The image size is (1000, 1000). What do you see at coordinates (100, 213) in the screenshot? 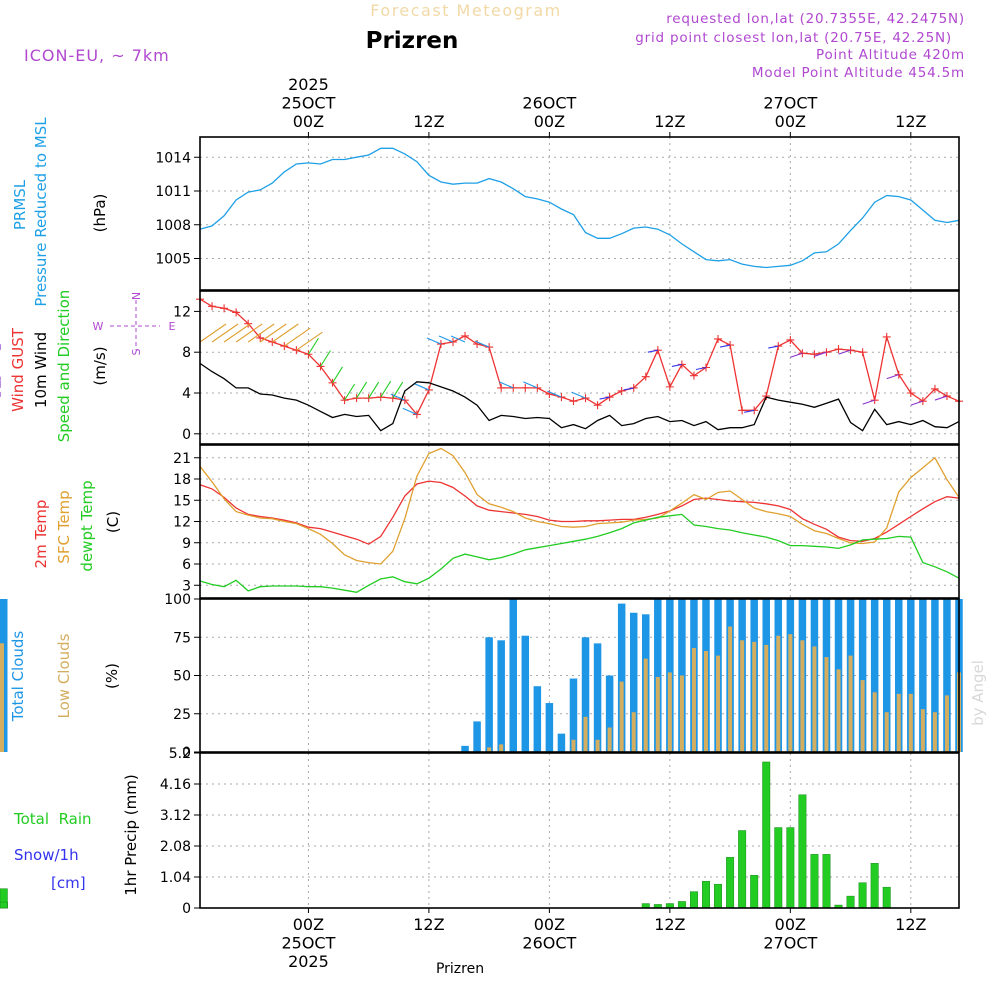
I see `pressure-unit: (hPa)` at bounding box center [100, 213].